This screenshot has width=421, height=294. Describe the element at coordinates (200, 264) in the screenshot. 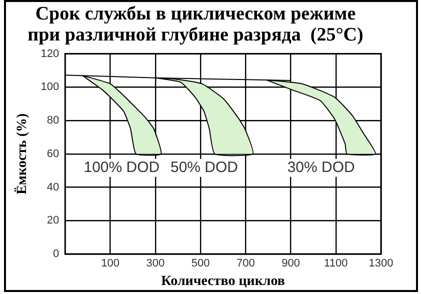

I see `x-tick-label: 500` at that location.